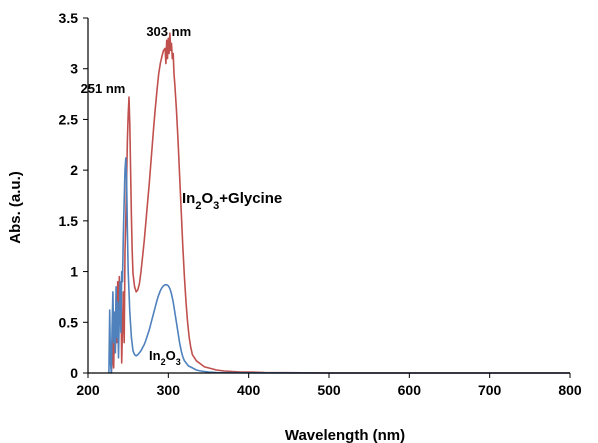 This screenshot has height=443, width=598. What do you see at coordinates (74, 272) in the screenshot?
I see `y-tick-label: 1` at bounding box center [74, 272].